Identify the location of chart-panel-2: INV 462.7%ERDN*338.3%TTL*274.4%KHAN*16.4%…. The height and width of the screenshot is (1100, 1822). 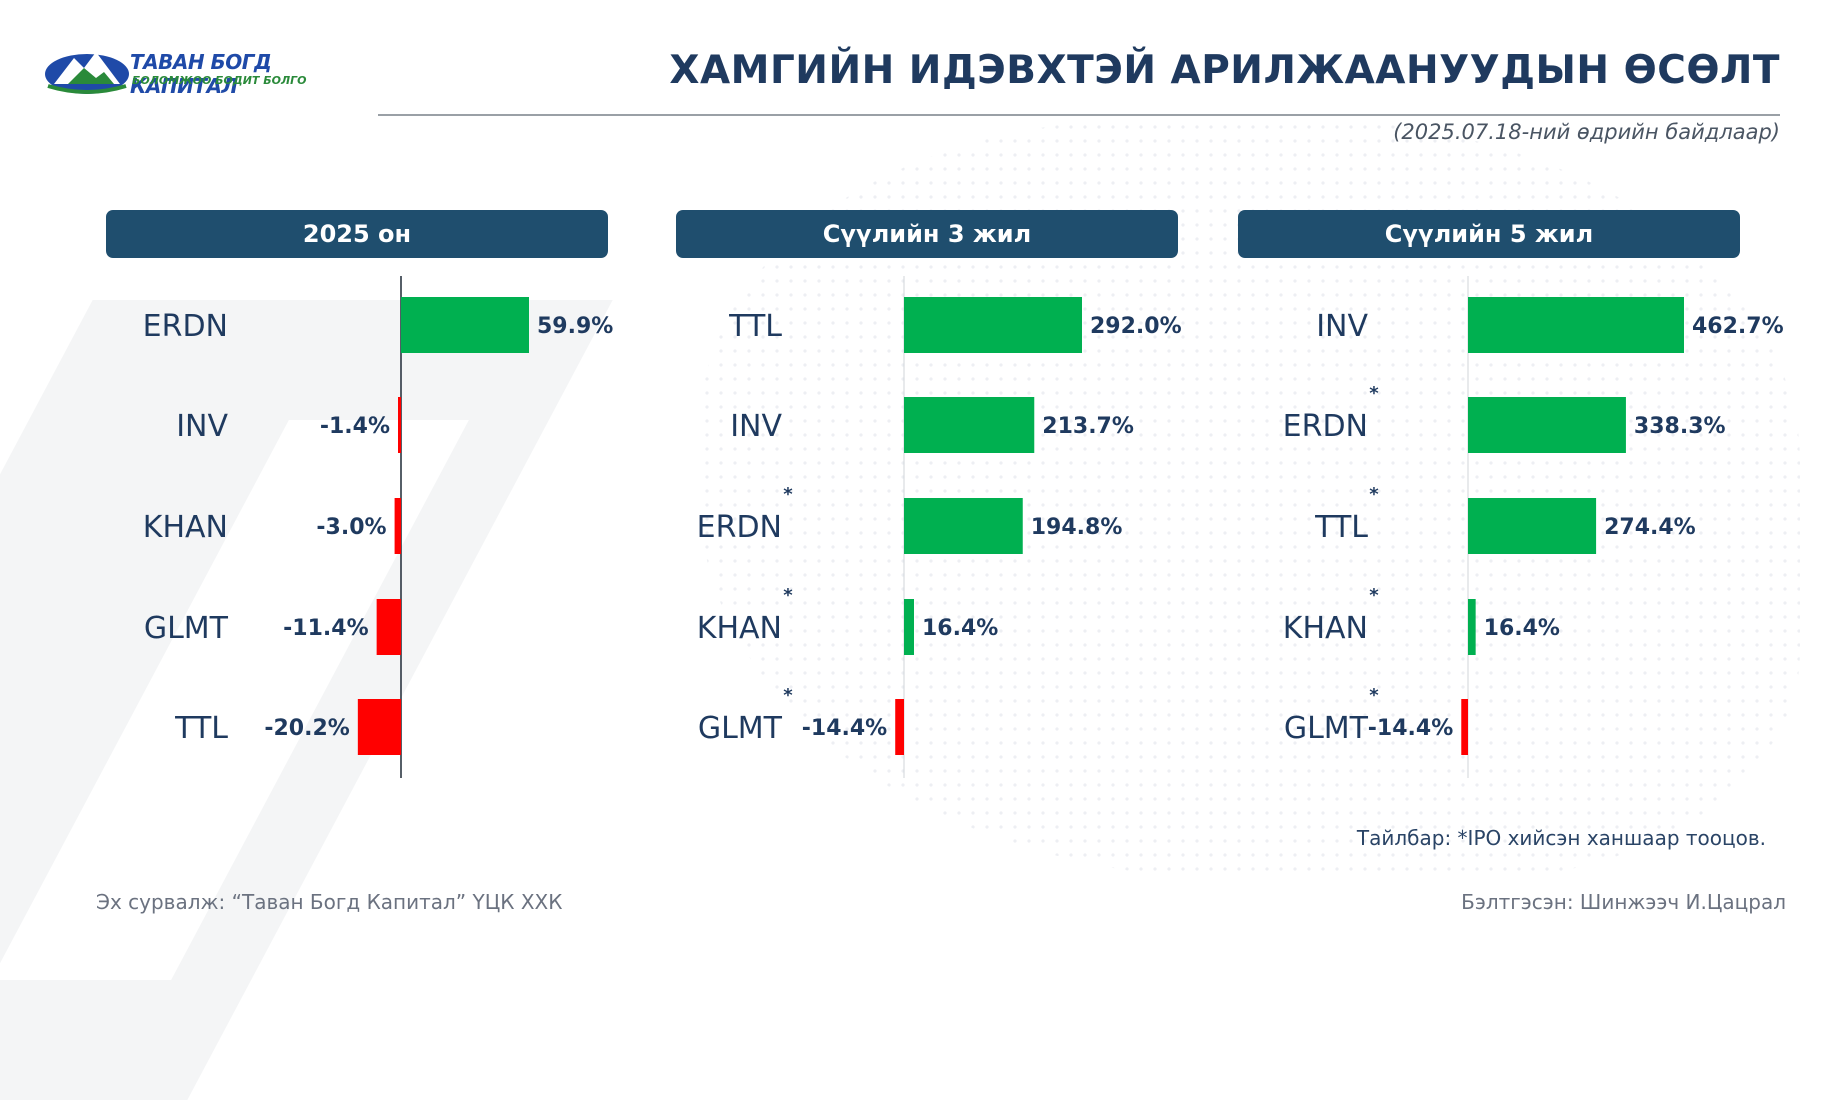
(1533, 527).